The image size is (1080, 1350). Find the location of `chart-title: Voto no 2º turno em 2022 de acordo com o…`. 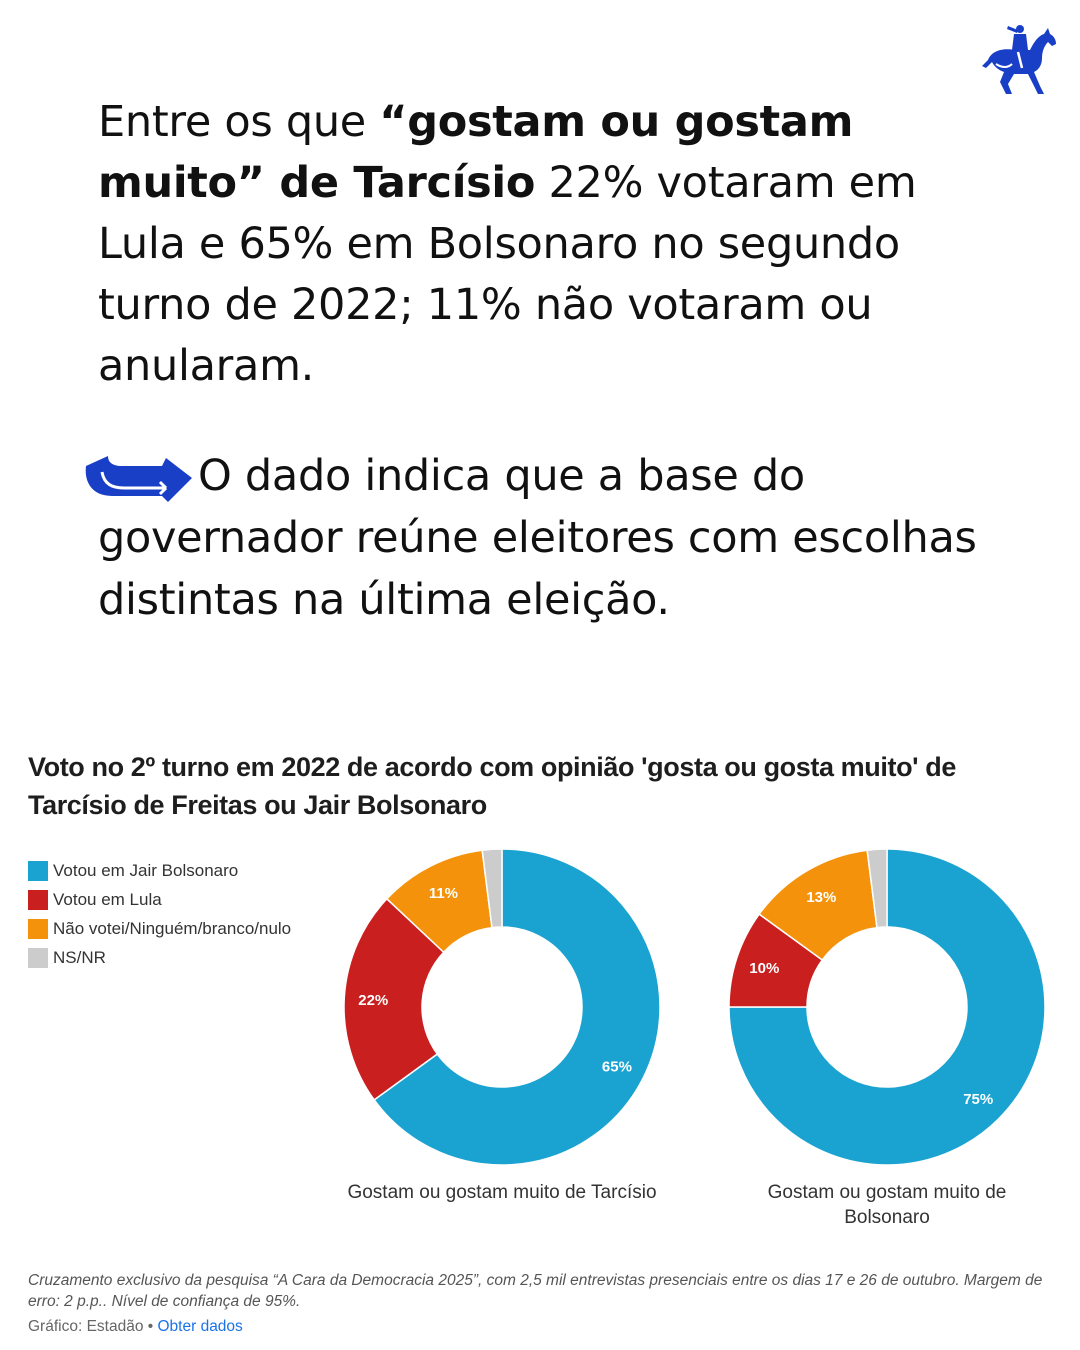

chart-title: Voto no 2º turno em 2022 de acordo com o… is located at coordinates (492, 786).